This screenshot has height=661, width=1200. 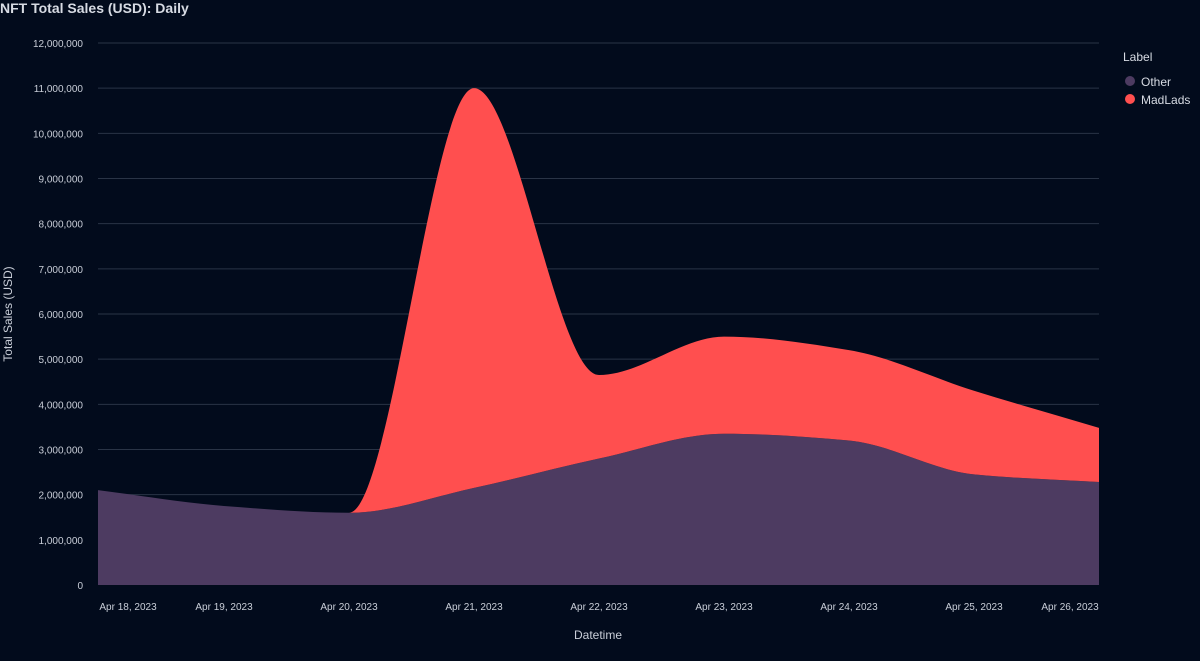 What do you see at coordinates (8, 313) in the screenshot?
I see `y-axis-label: Total Sales (USD)` at bounding box center [8, 313].